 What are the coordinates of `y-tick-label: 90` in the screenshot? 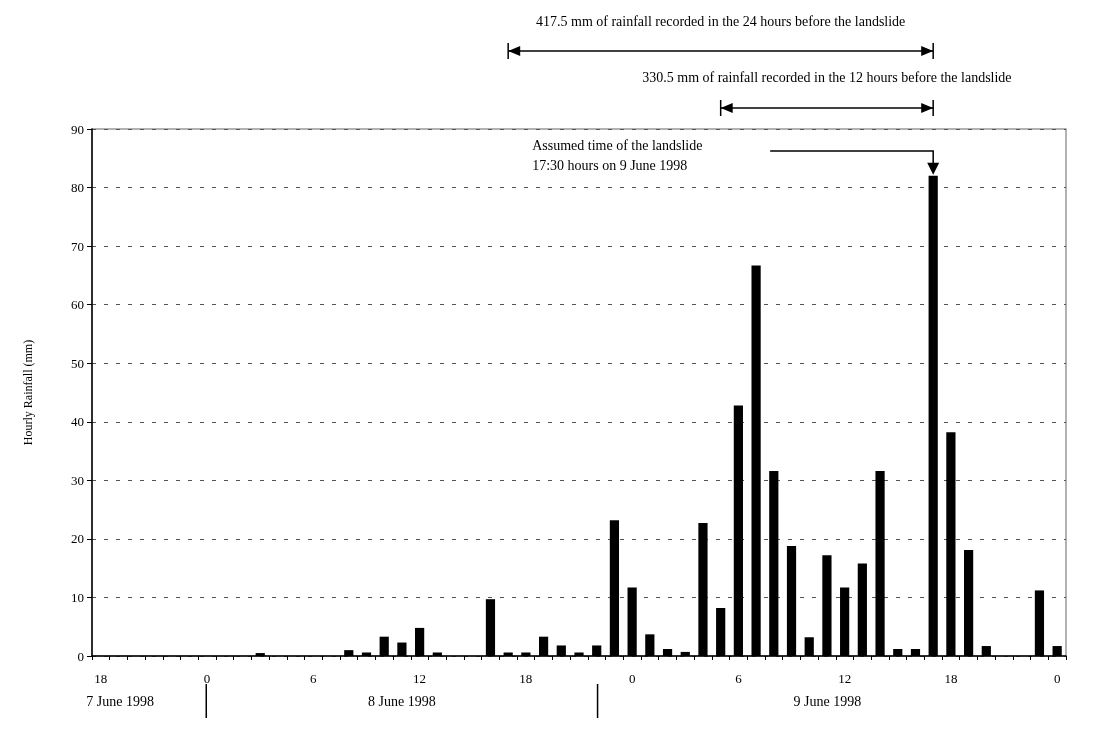 It's located at (77, 129).